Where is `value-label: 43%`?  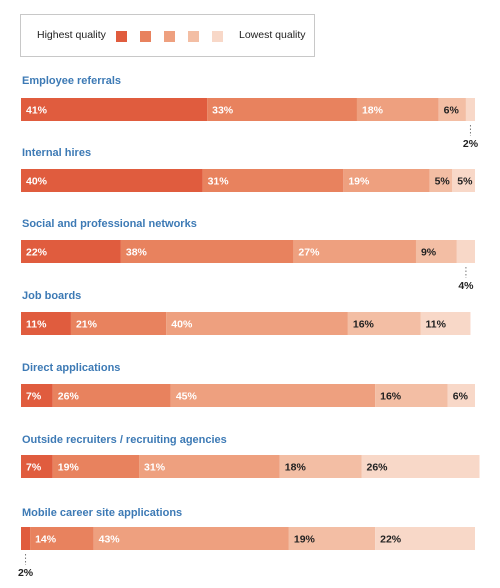
value-label: 43% is located at coordinates (110, 540).